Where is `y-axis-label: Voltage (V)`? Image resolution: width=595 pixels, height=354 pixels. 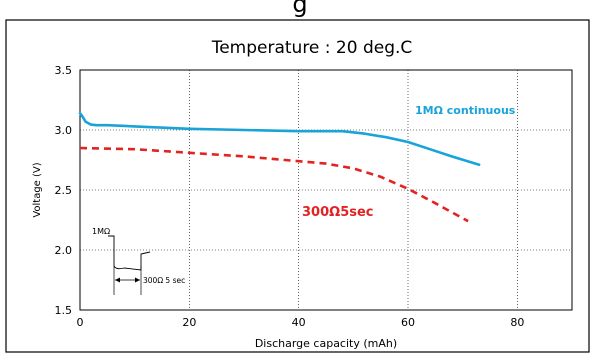 y-axis-label: Voltage (V) is located at coordinates (37, 189).